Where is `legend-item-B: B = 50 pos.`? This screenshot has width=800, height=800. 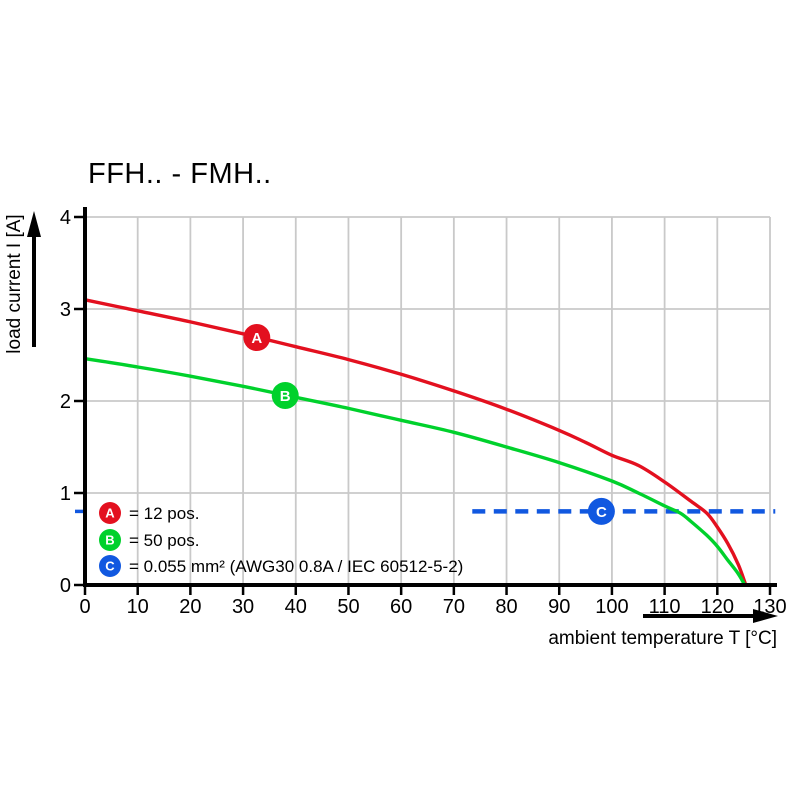 legend-item-B: B = 50 pos. is located at coordinates (149, 540).